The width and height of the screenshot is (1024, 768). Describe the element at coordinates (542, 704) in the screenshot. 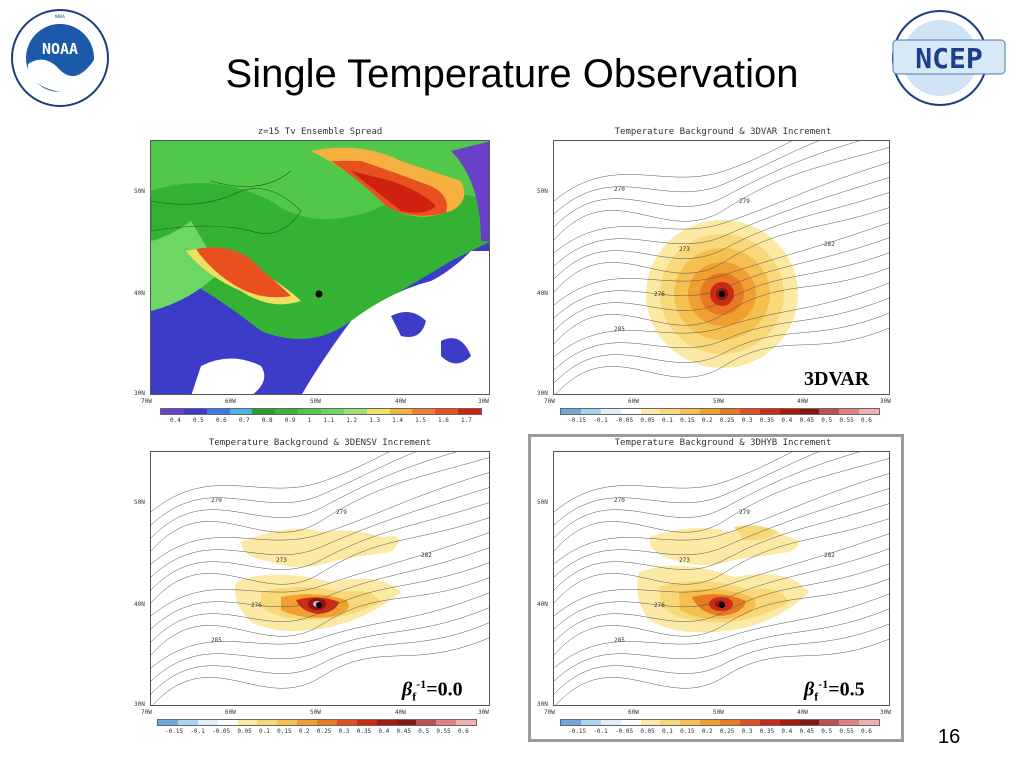

I see `lat-tick-30n: 30N` at that location.